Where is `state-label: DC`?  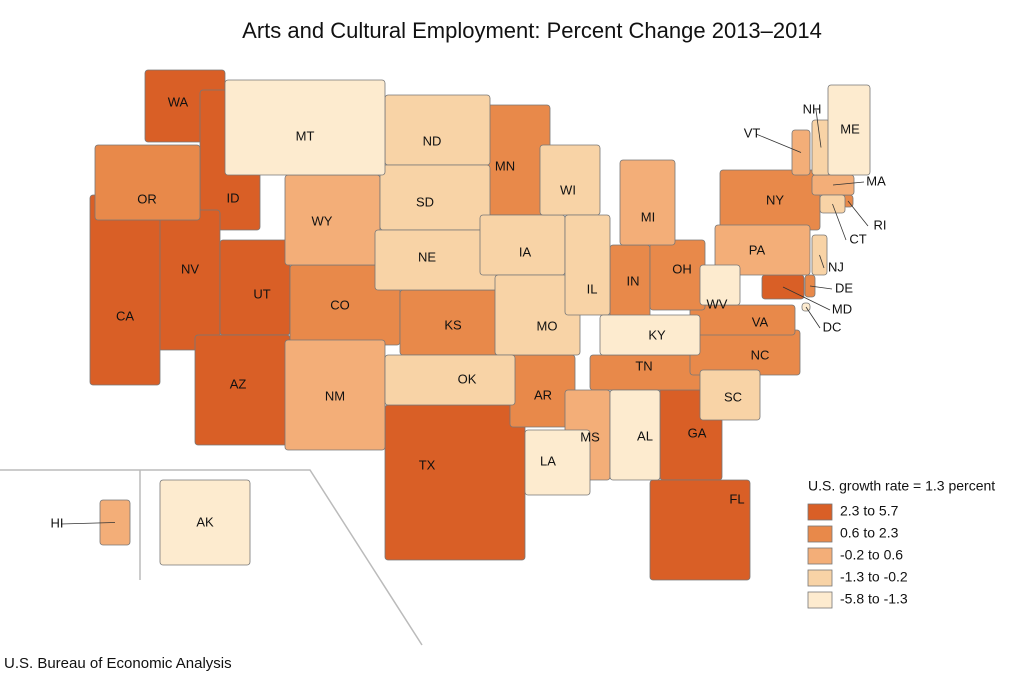 state-label: DC is located at coordinates (832, 326).